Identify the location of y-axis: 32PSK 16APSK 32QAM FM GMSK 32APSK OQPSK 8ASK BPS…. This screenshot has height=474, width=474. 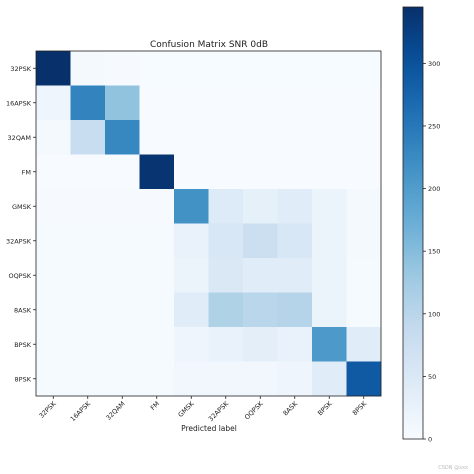
(21, 224).